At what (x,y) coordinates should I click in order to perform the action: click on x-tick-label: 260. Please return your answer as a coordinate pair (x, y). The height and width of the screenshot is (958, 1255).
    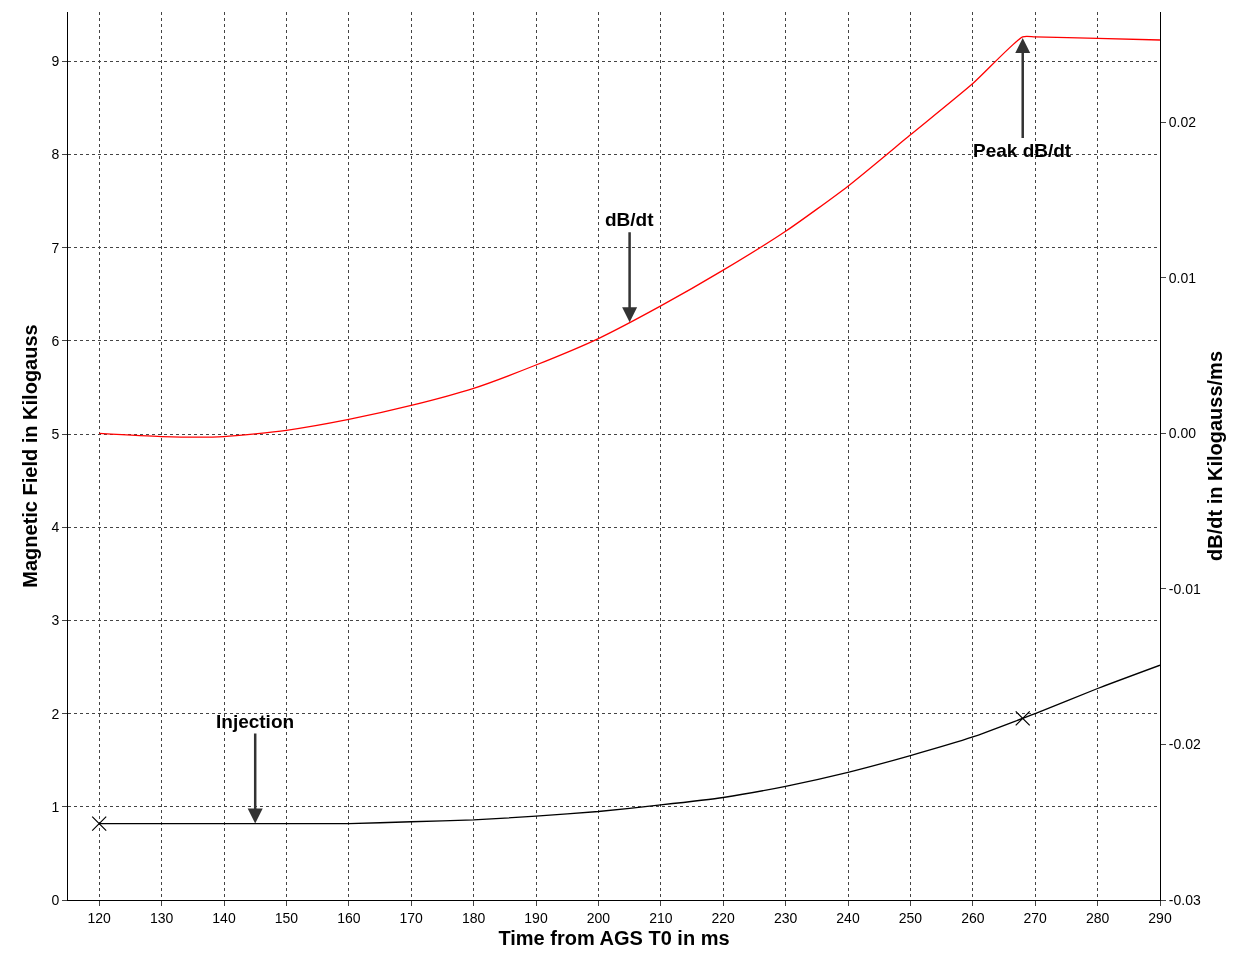
    Looking at the image, I should click on (973, 917).